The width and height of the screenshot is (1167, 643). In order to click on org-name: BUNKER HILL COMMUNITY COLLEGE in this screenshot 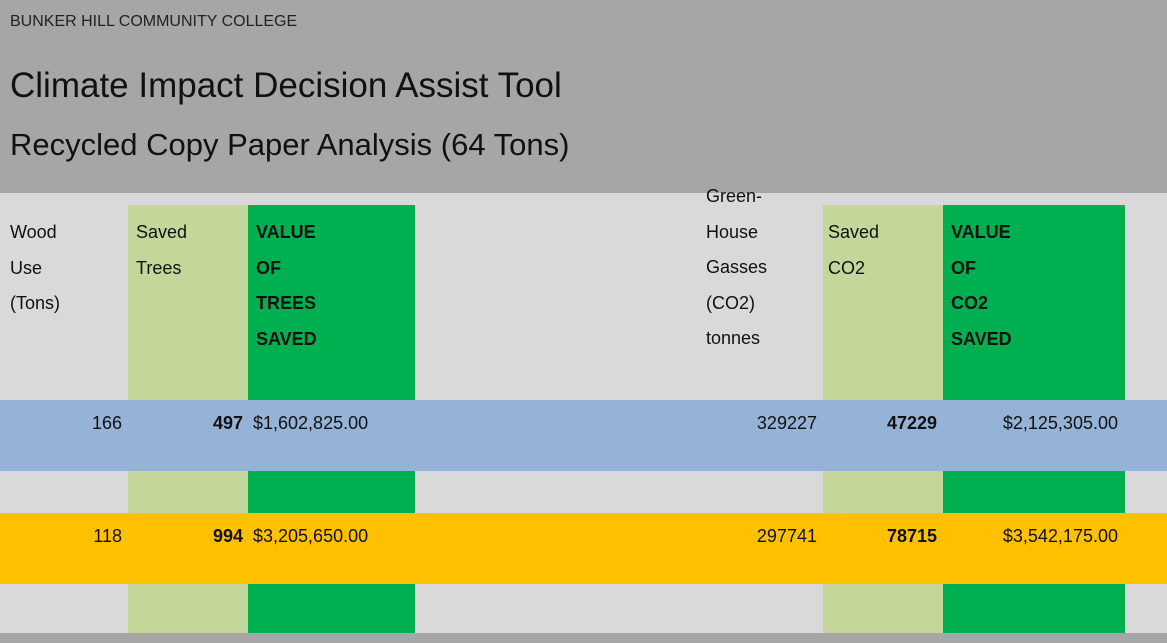, I will do `click(154, 21)`.